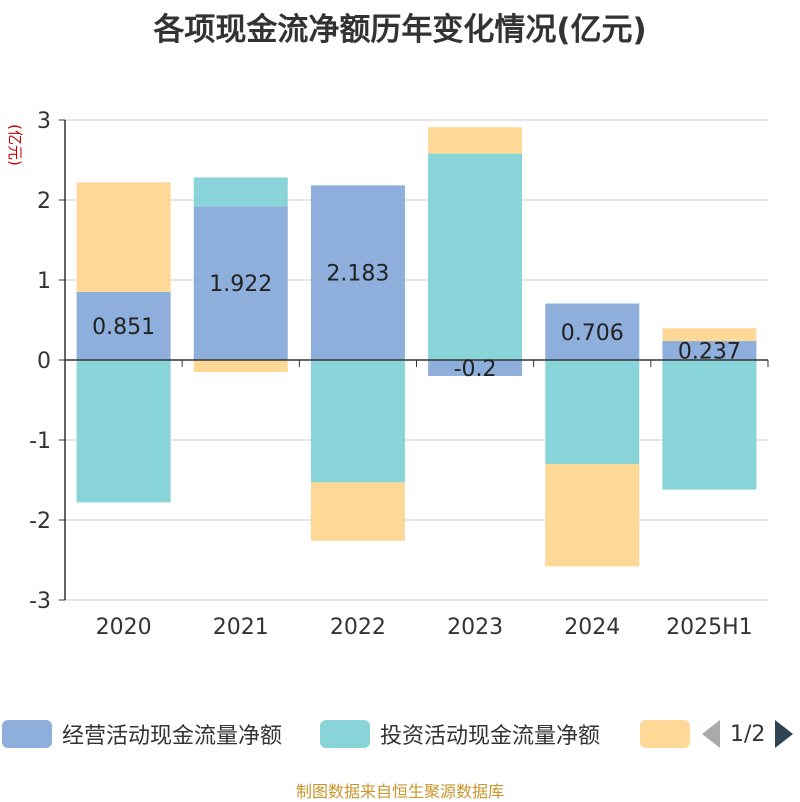 This screenshot has height=802, width=800. I want to click on bar-s3-2024, so click(592, 515).